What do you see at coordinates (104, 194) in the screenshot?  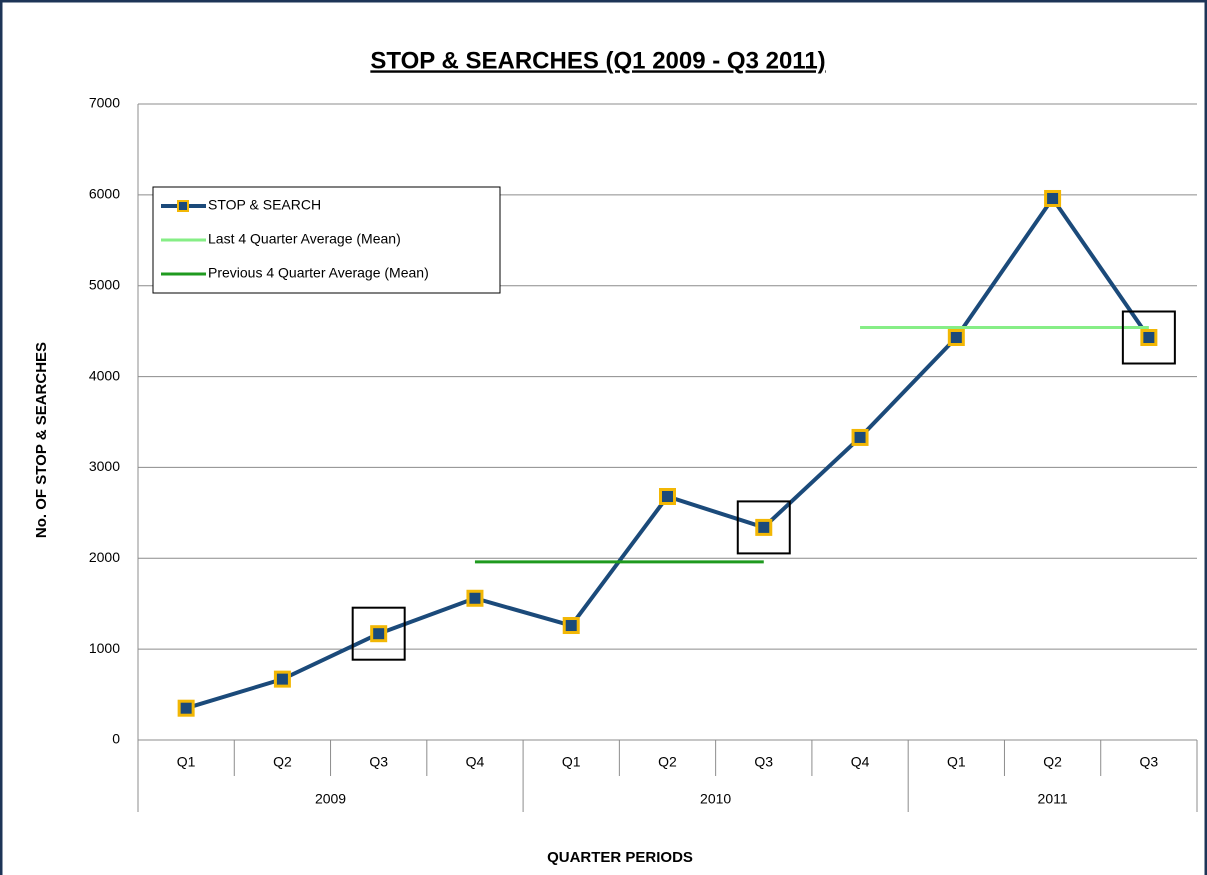 I see `y-tick-label: 6000` at bounding box center [104, 194].